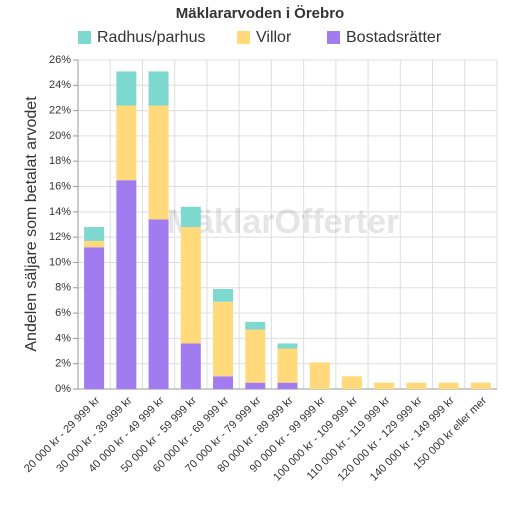 The width and height of the screenshot is (520, 520). I want to click on y-tick-label: 8%, so click(63, 288).